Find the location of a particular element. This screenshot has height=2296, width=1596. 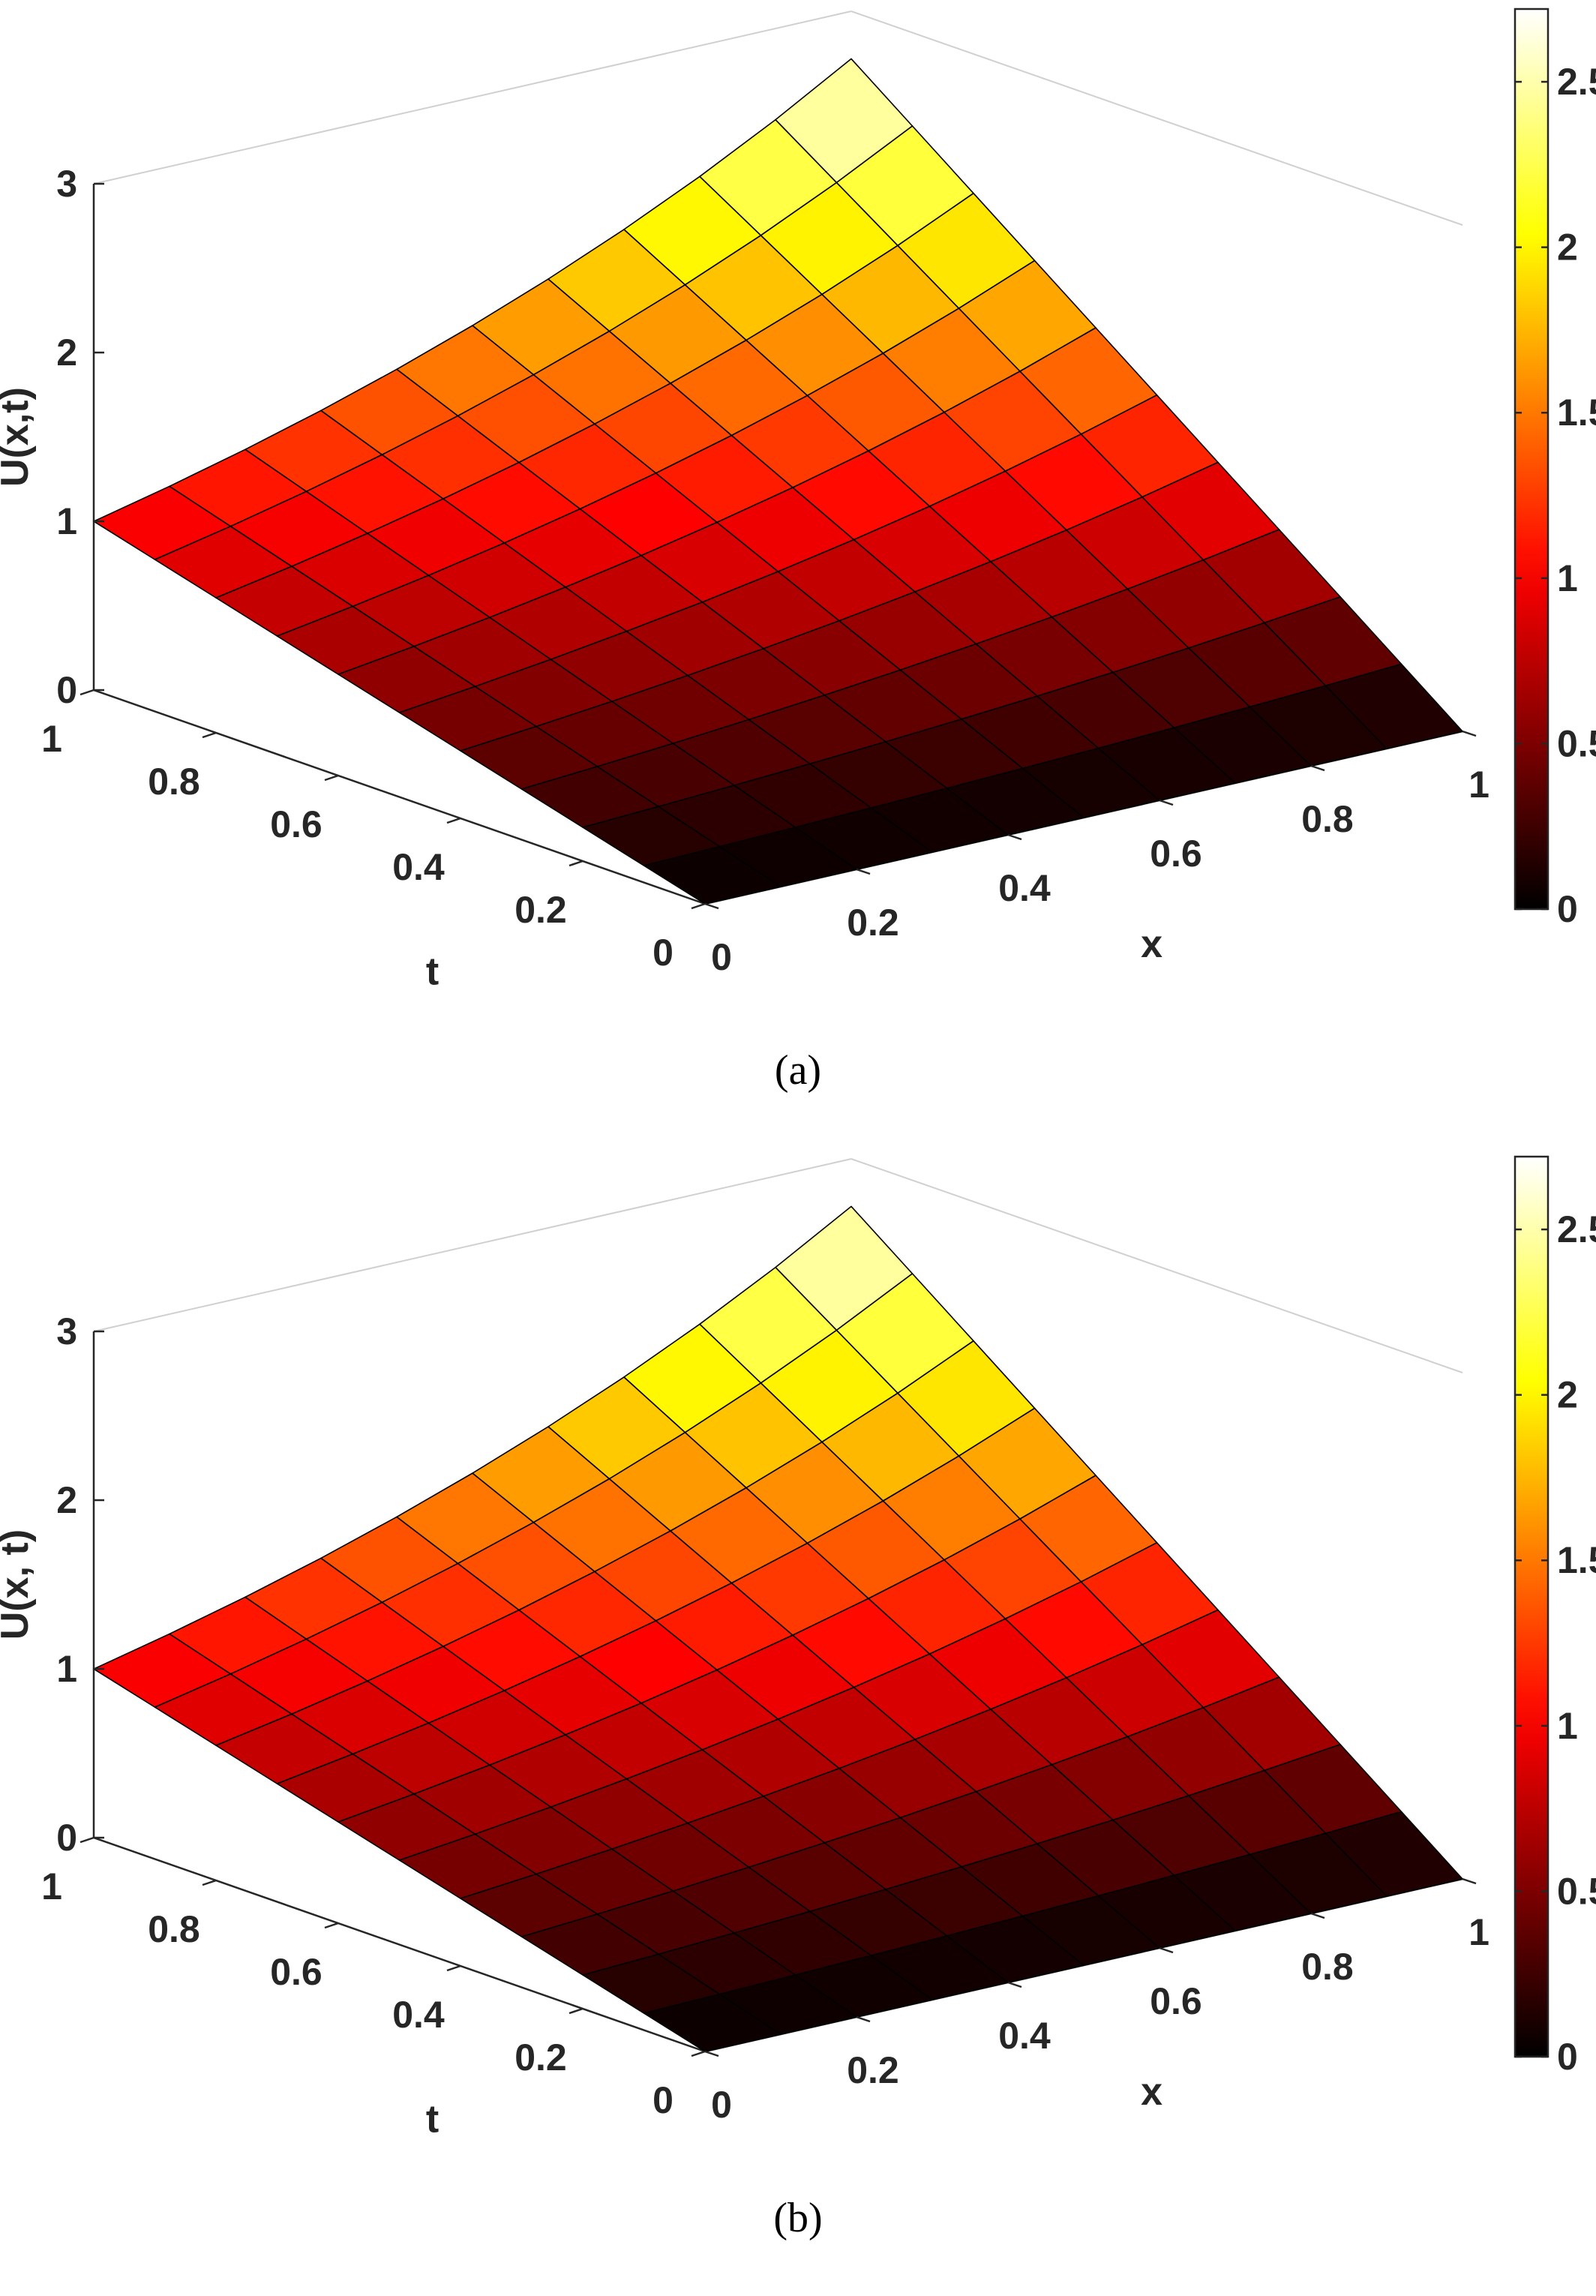

figure-caption: (b) is located at coordinates (797, 2218).